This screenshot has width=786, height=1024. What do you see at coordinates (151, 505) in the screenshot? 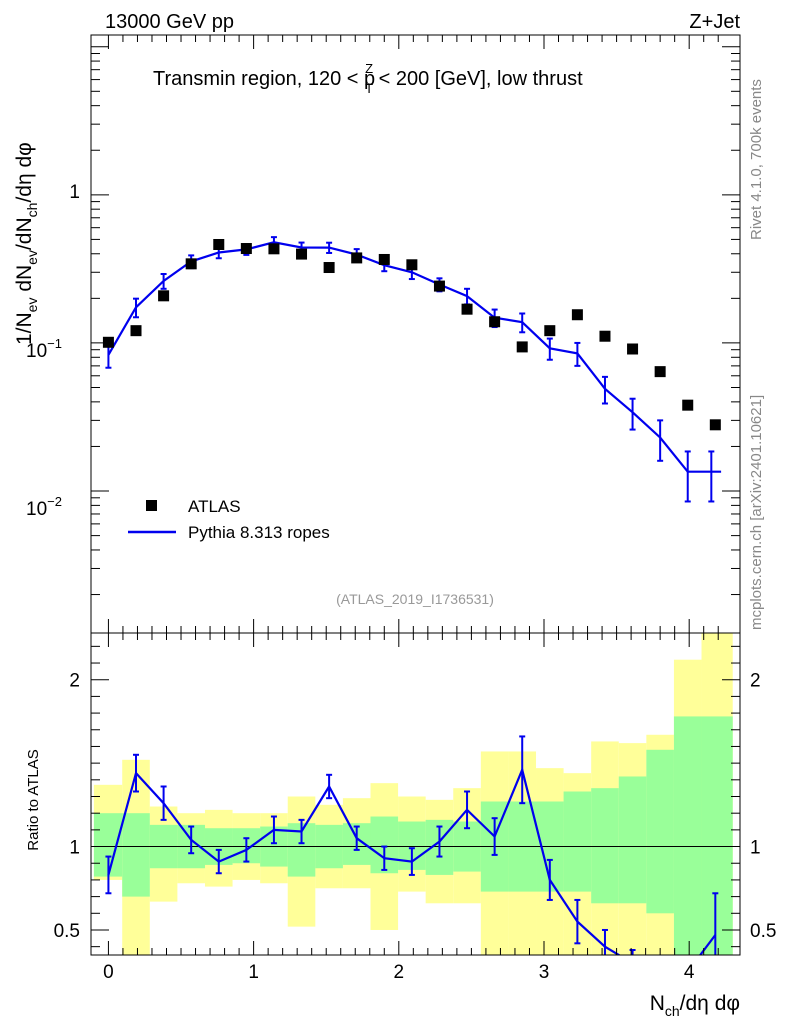
I see `legend-atlas-marker` at bounding box center [151, 505].